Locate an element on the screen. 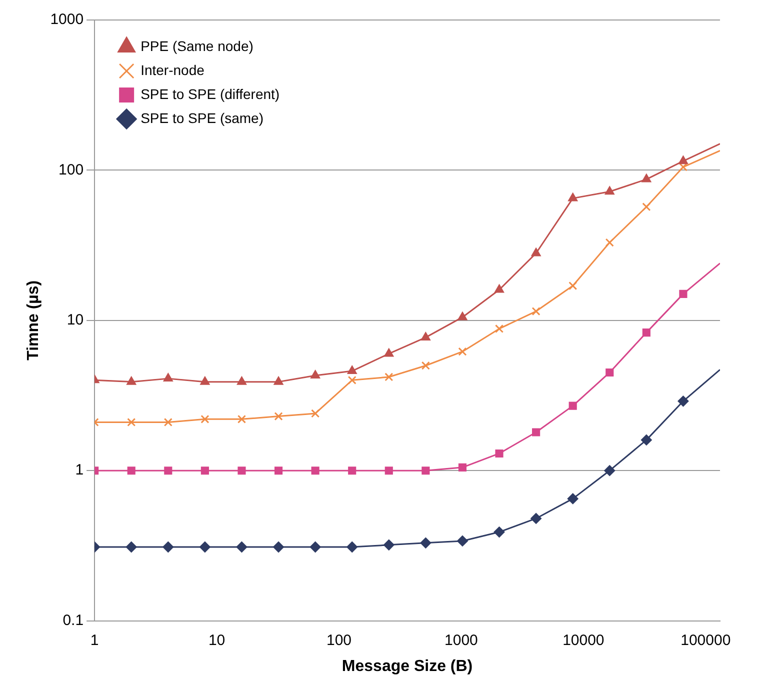  y-tick-label: 1 is located at coordinates (79, 470).